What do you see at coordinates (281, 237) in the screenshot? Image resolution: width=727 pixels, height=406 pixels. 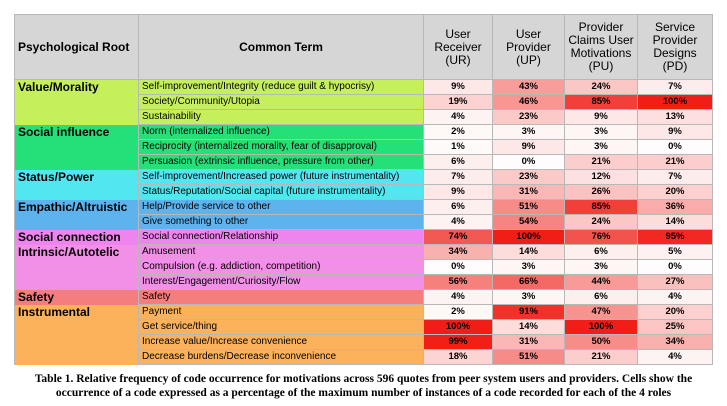 I see `term-cell: Social connection/Relationship` at bounding box center [281, 237].